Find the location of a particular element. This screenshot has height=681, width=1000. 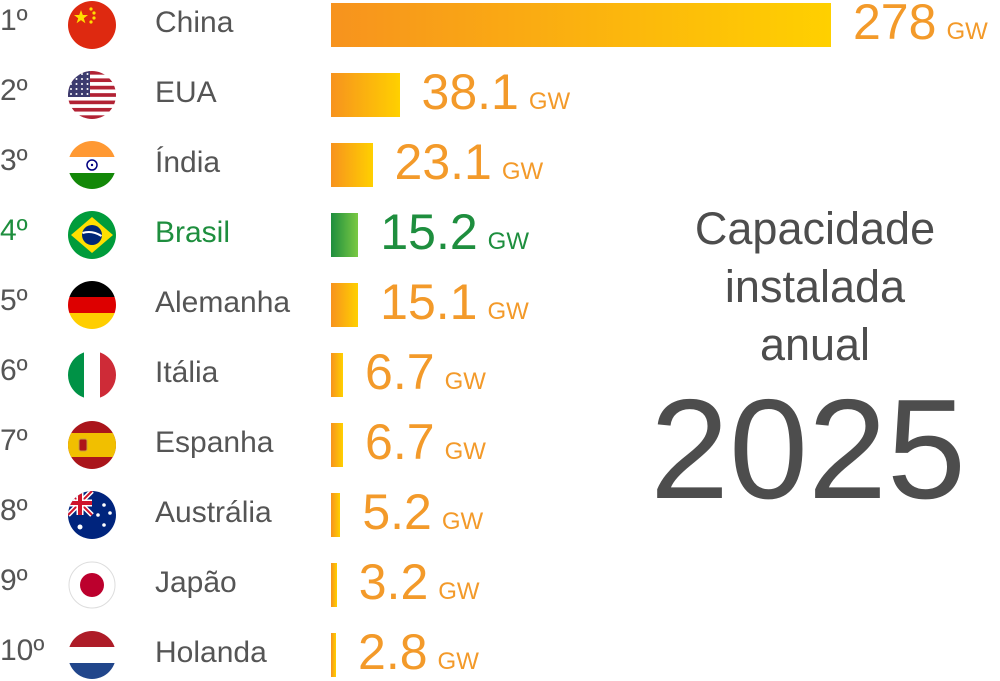

rank-label: 5º is located at coordinates (14, 300).